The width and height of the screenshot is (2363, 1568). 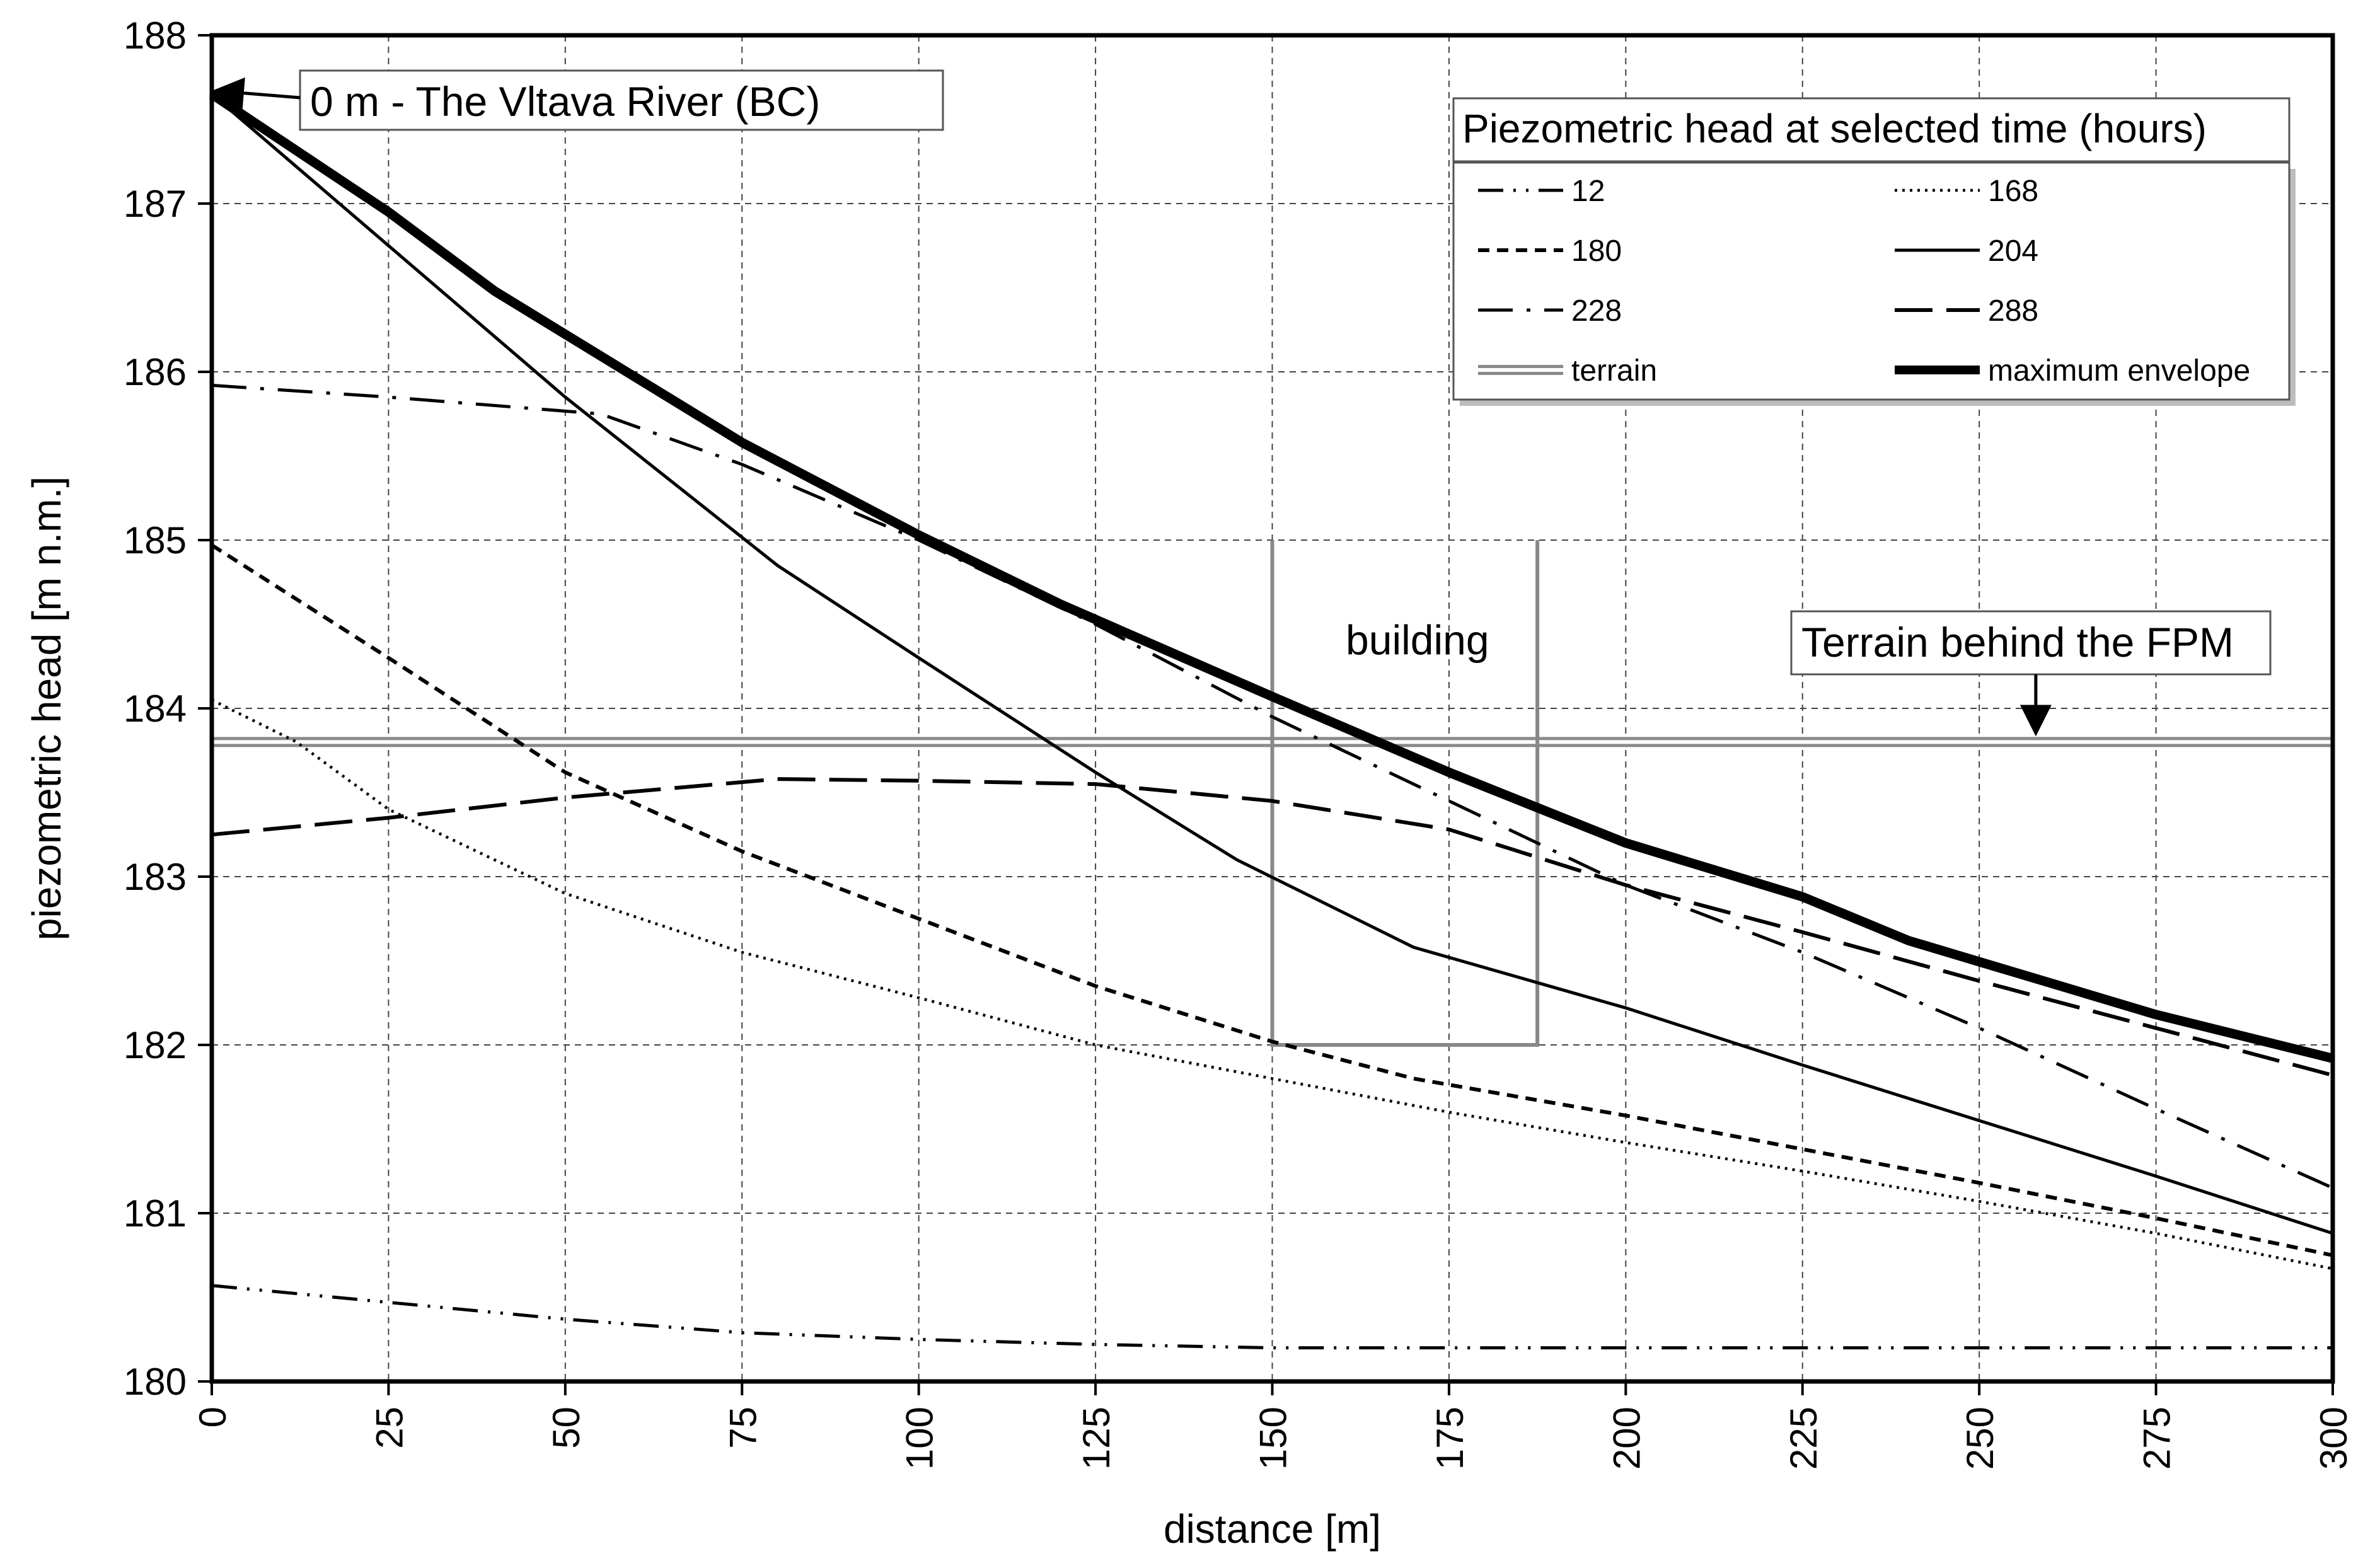 What do you see at coordinates (389, 1428) in the screenshot?
I see `x-tick-label: 25` at bounding box center [389, 1428].